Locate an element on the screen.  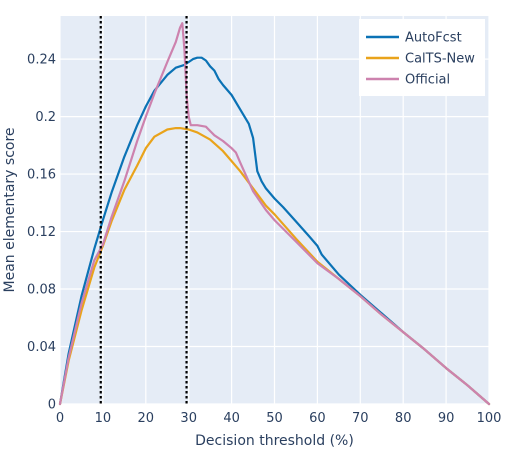
y-axis-ticks: 0 0.04 0.08 0.12 0.16 0.2 0.24 is located at coordinates (41, 233).